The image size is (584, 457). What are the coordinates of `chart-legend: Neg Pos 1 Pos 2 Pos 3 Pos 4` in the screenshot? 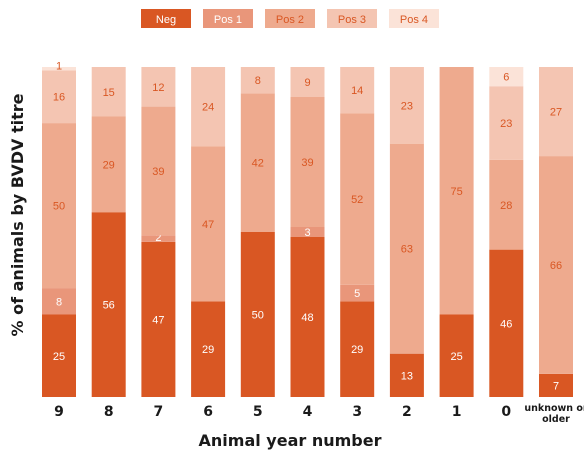 It's located at (290, 18).